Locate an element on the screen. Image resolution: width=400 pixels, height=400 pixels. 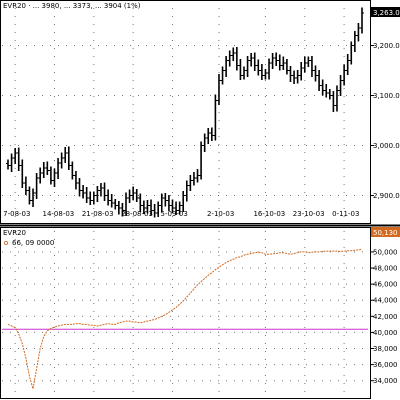
indicator-y-tick-label: 34,000 is located at coordinates (385, 381).